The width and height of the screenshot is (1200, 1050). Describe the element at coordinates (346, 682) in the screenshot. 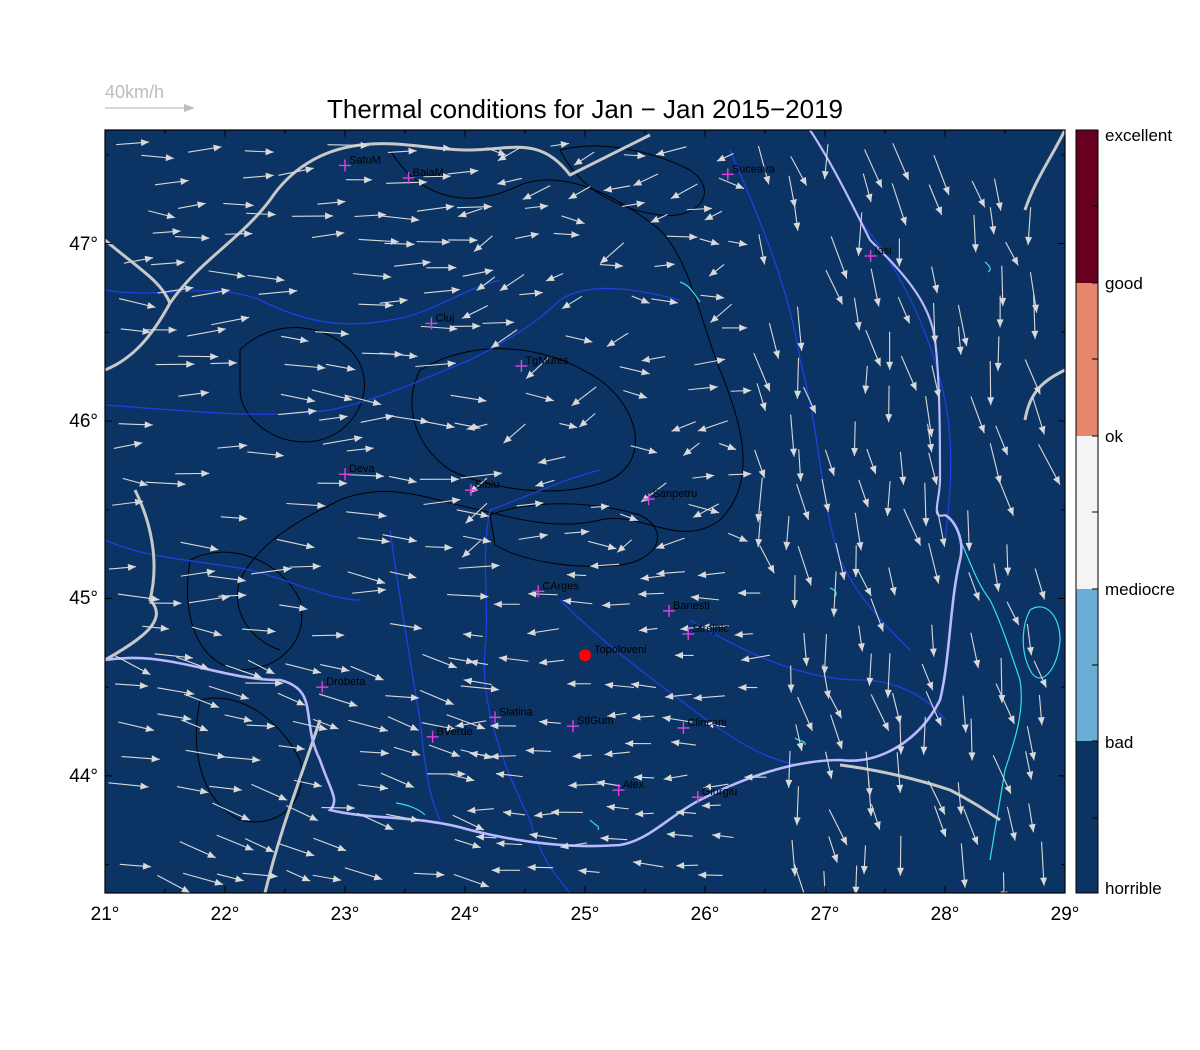

I see `city-label: Drobeta` at that location.